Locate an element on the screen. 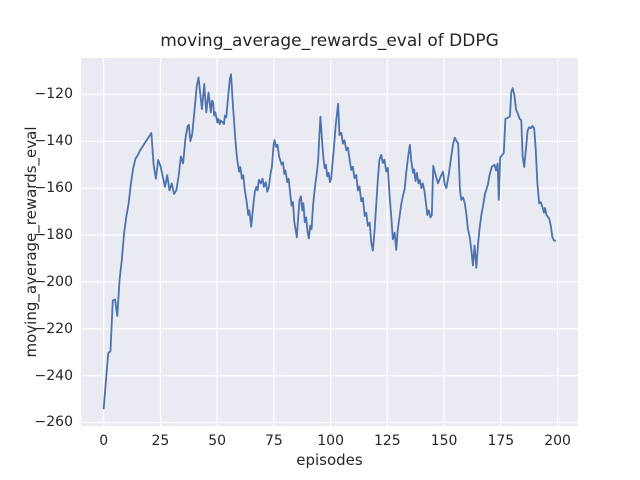 This screenshot has height=480, width=640. x-tick-label: 25 is located at coordinates (160, 441).